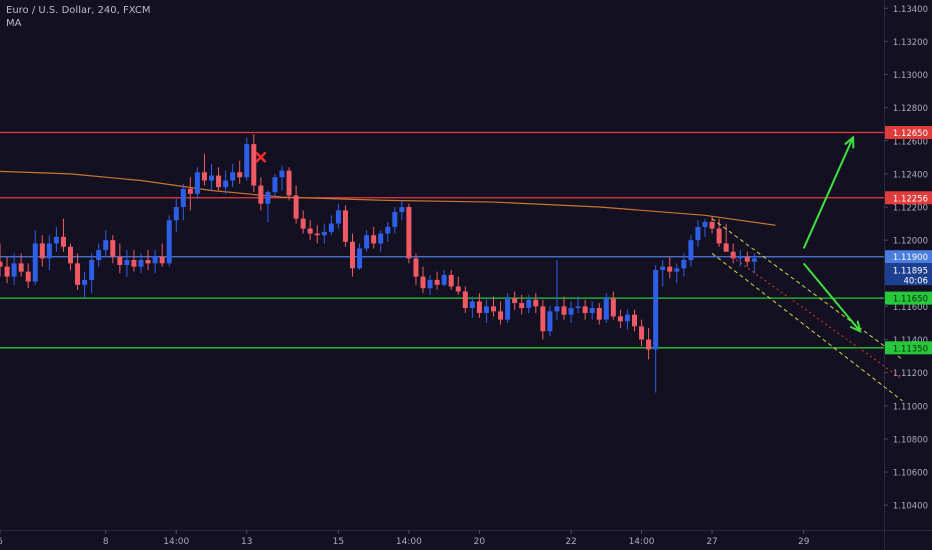 Image resolution: width=932 pixels, height=550 pixels. I want to click on price-tag-support: 1.11350, so click(910, 349).